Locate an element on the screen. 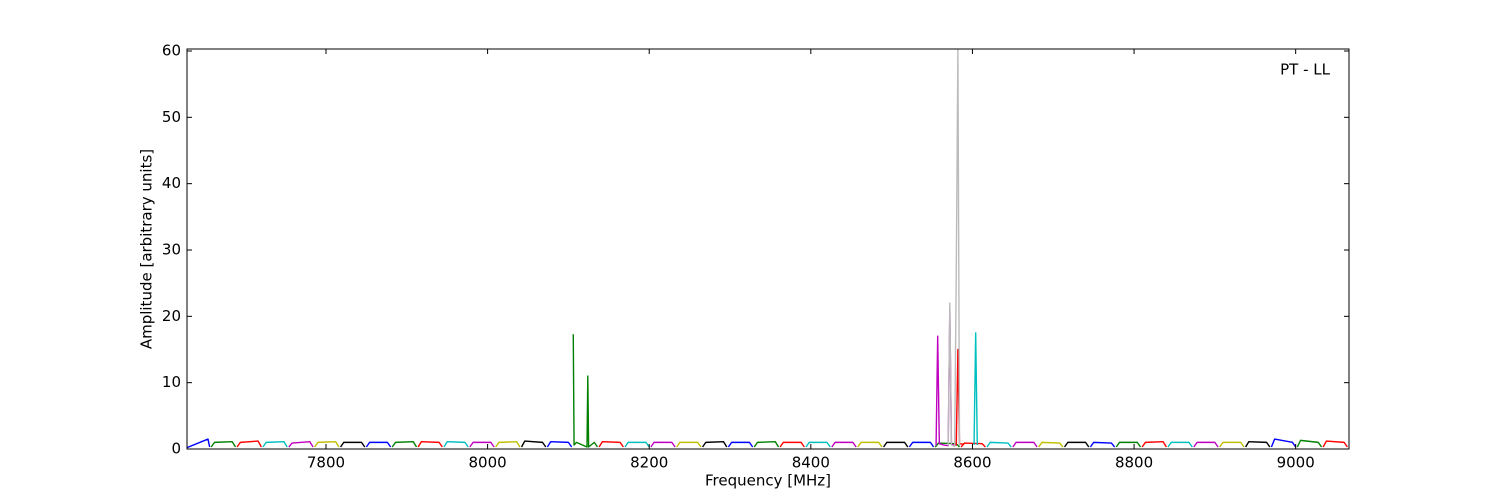  annotation: PT - LL is located at coordinates (1305, 70).